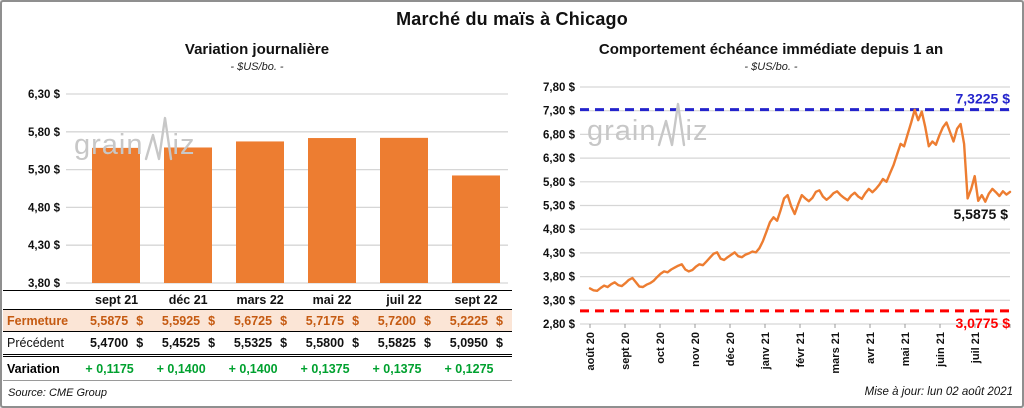  Describe the element at coordinates (836, 353) in the screenshot. I see `x-tick-label: mars 21` at that location.